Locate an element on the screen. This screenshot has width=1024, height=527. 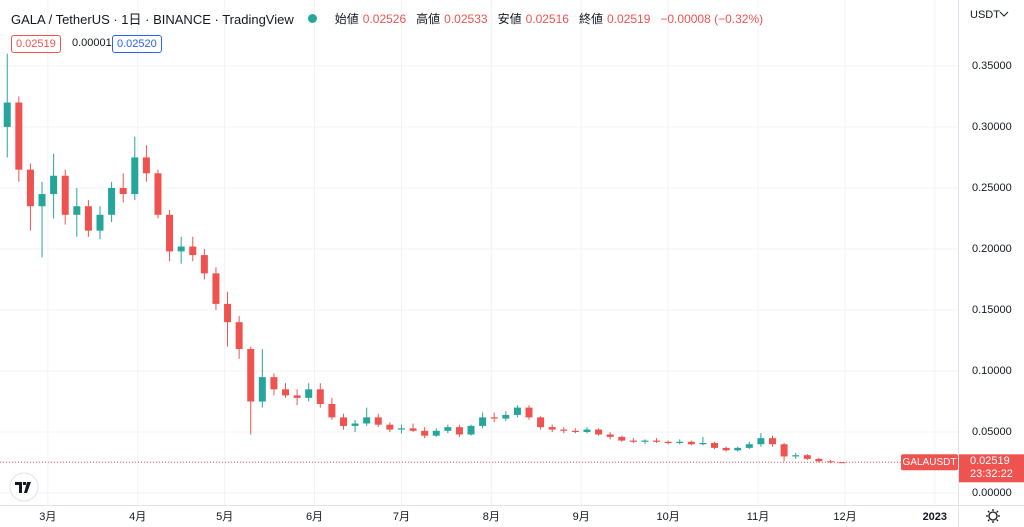
buy-box: 0.02520 is located at coordinates (137, 44).